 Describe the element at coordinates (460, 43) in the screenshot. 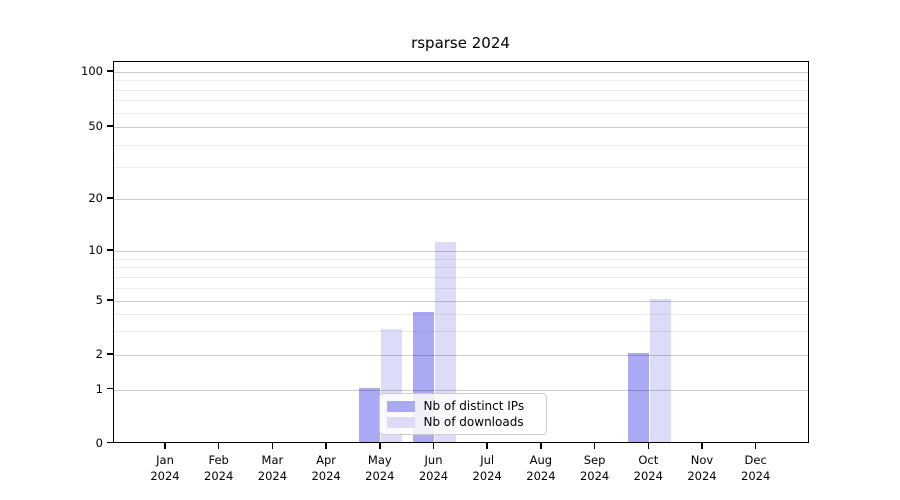

I see `chart-title: rsparse 2024` at that location.